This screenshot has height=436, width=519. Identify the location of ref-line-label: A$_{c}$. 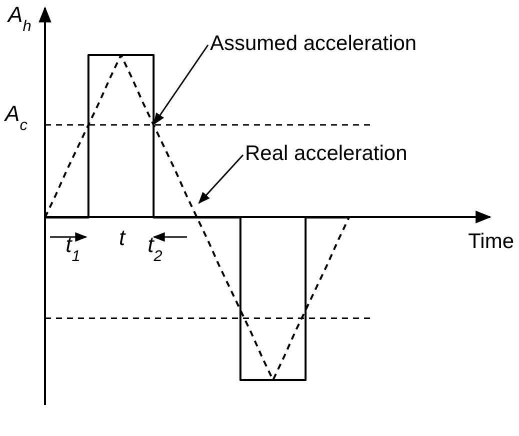
(15, 117).